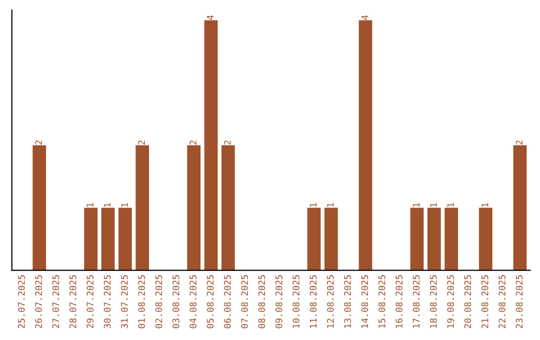 This screenshot has width=540, height=340. What do you see at coordinates (141, 301) in the screenshot?
I see `x-tick-label: 01.08.2025` at bounding box center [141, 301].